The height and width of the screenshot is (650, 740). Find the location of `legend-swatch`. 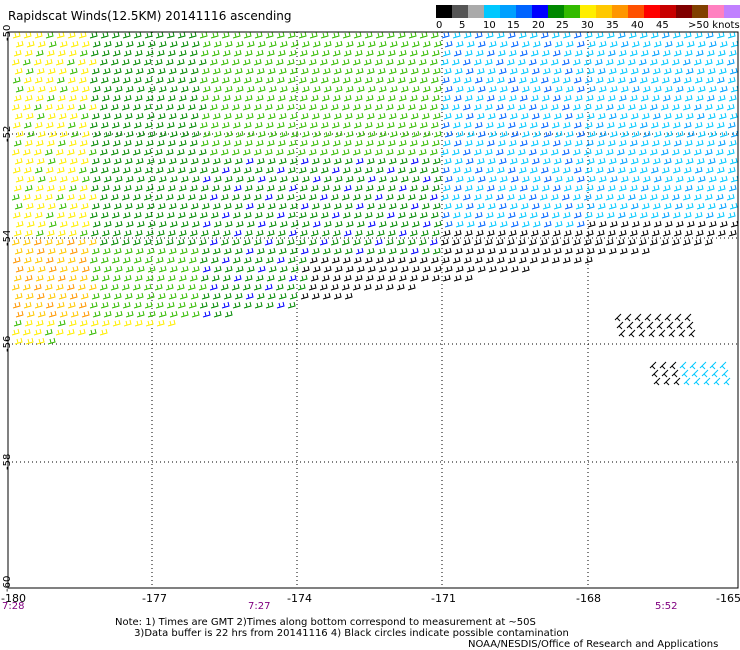

legend-swatch is located at coordinates (684, 11).